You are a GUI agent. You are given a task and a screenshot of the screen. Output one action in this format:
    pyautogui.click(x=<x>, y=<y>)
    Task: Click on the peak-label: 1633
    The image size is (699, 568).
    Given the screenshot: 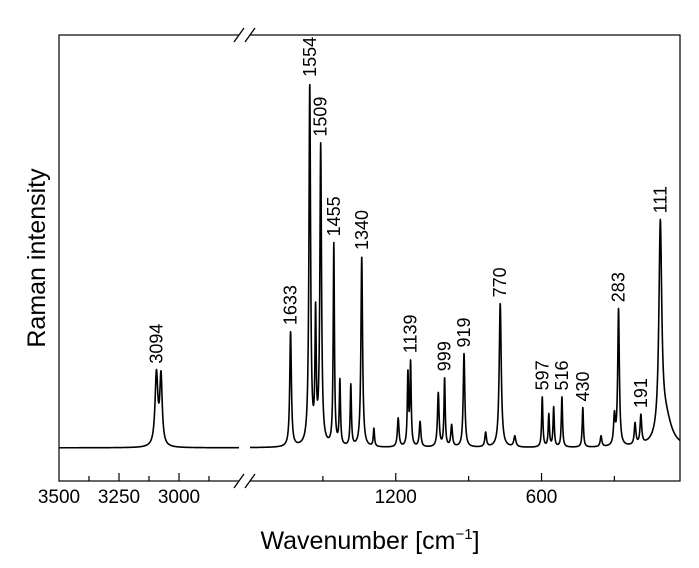 What is the action you would take?
    pyautogui.click(x=291, y=305)
    